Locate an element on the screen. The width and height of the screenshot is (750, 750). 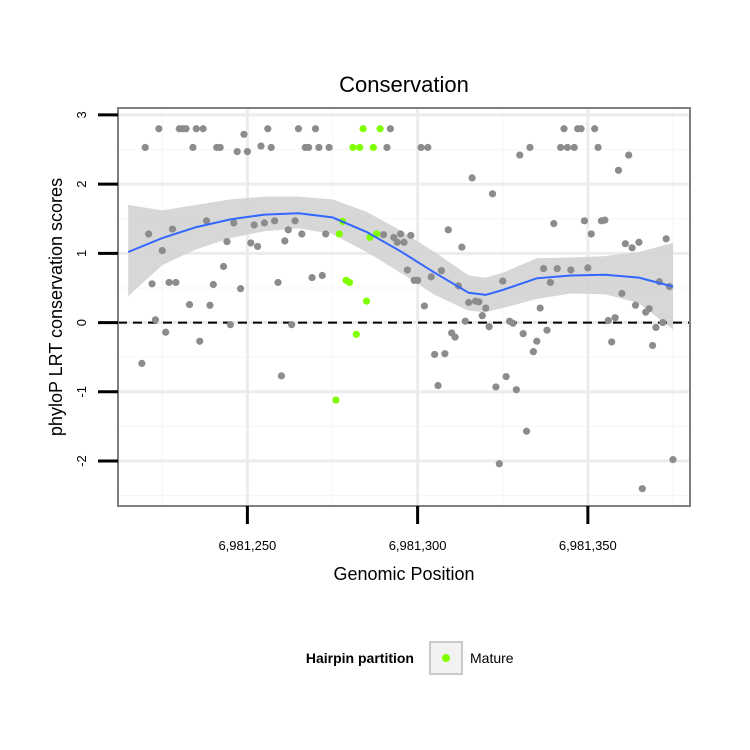
y-tick-label: 0 is located at coordinates (81, 322).